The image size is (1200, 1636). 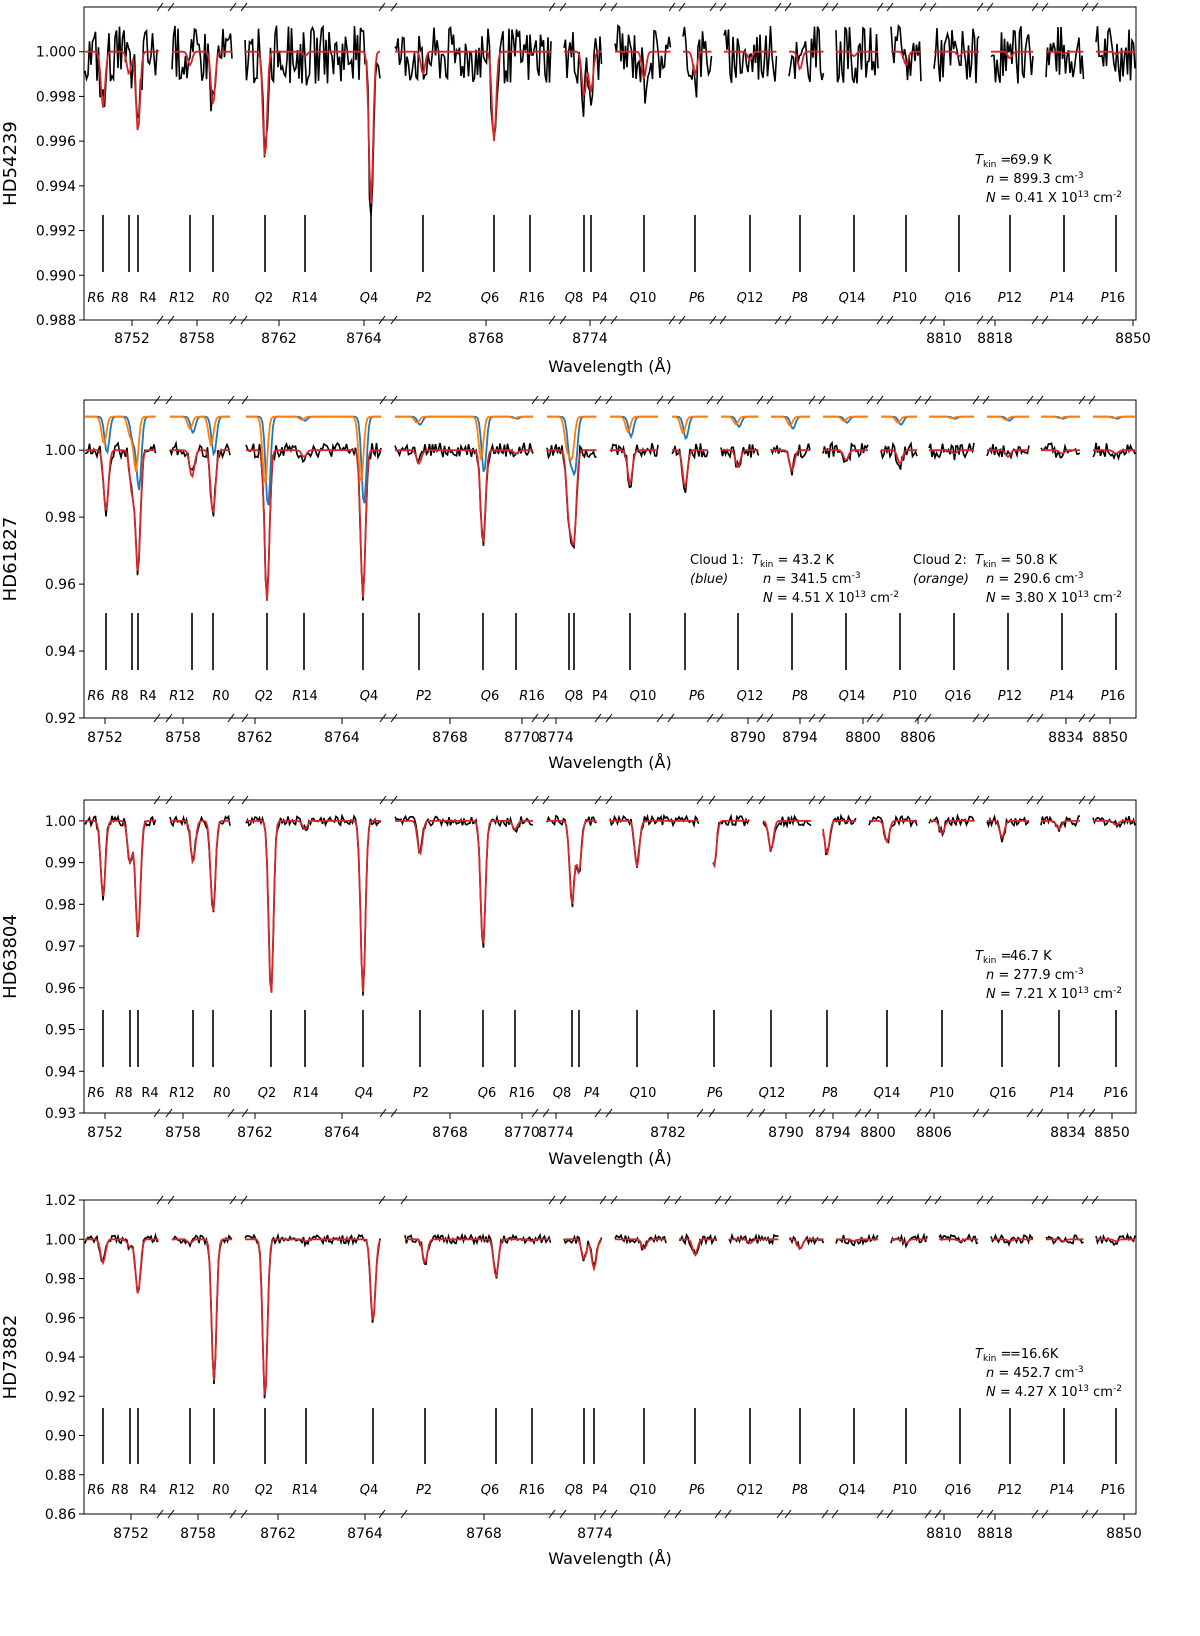 What do you see at coordinates (221, 1093) in the screenshot?
I see `line-label: R0` at bounding box center [221, 1093].